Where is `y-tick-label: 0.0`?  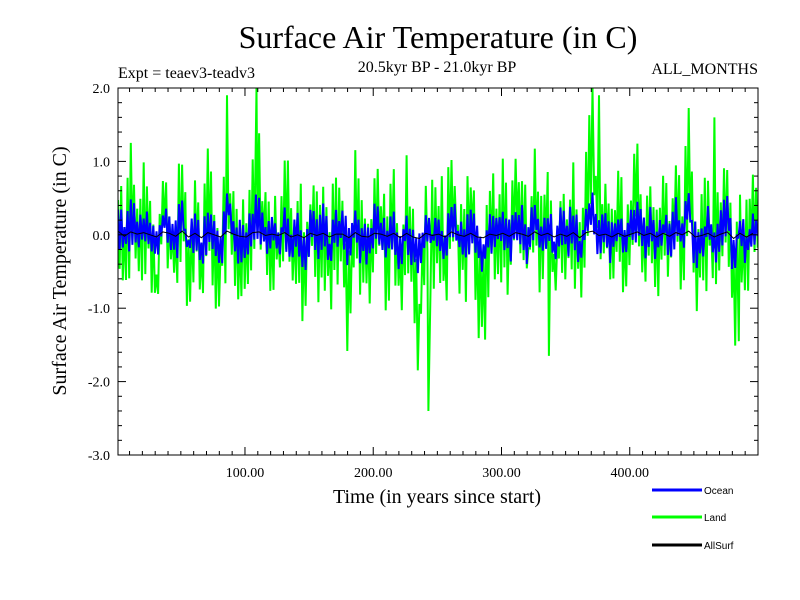
y-tick-label: 0.0 is located at coordinates (102, 236).